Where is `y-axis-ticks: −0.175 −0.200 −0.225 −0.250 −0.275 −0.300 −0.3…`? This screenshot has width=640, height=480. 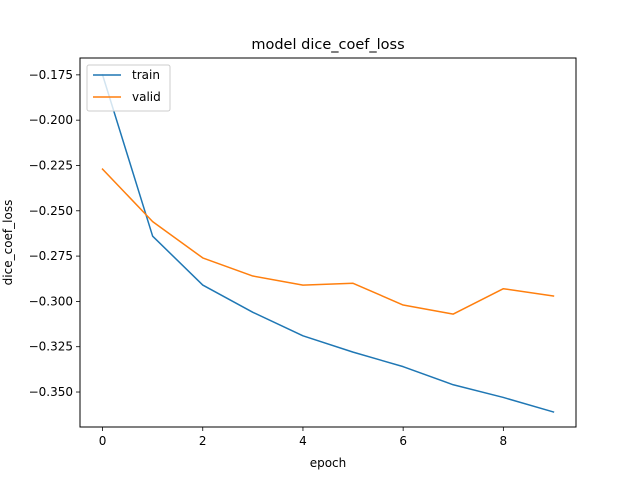
y-axis-ticks: −0.175 −0.200 −0.225 −0.250 −0.275 −0.300 −0.3… is located at coordinates (54, 233).